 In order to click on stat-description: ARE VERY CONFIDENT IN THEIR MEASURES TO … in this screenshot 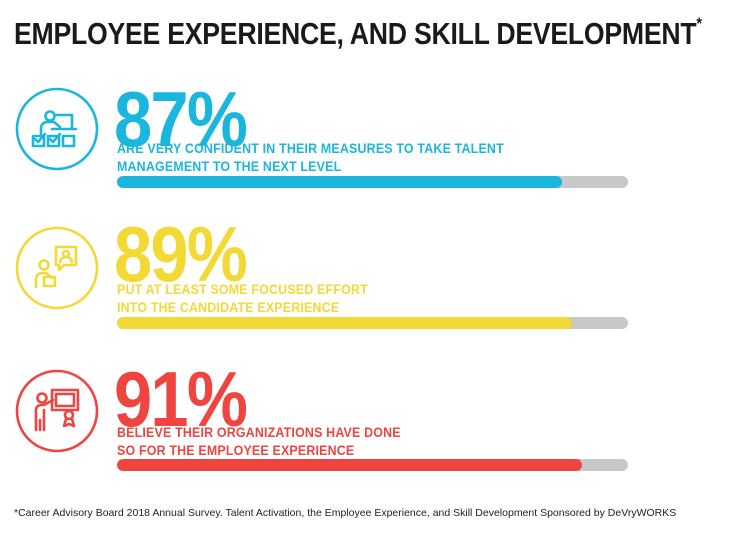, I will do `click(310, 157)`.